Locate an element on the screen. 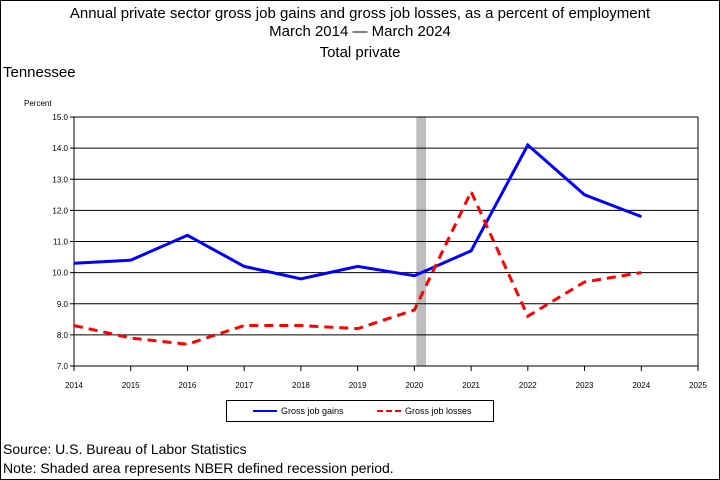  chart-title-line-3: Total private is located at coordinates (360, 52).